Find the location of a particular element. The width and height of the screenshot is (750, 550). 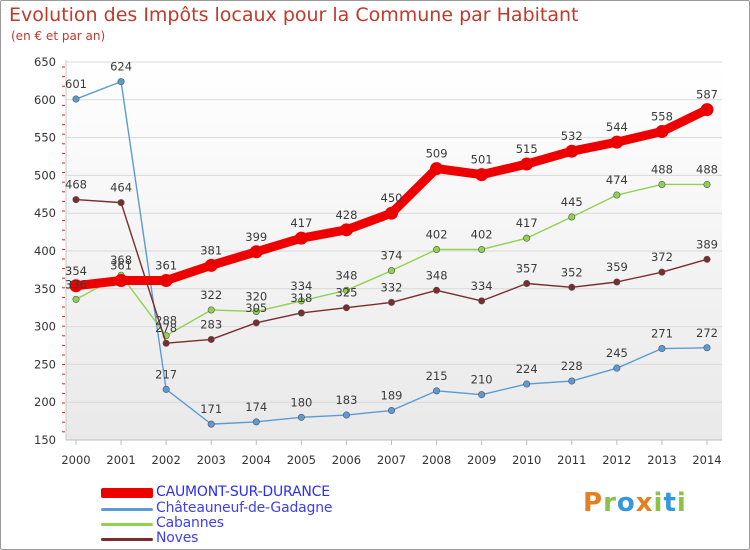

data-label: 354 is located at coordinates (76, 271).